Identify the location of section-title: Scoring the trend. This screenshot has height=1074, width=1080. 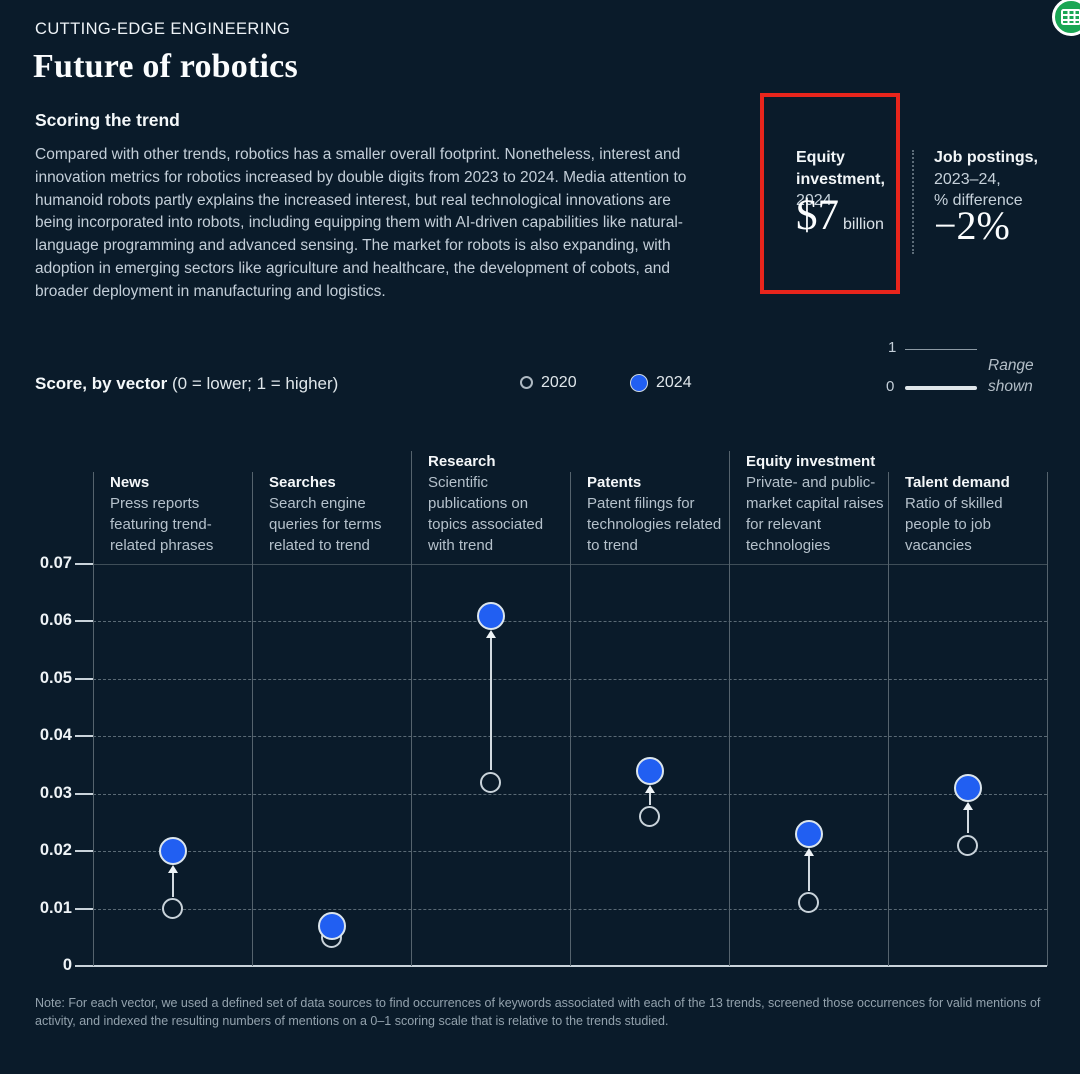
(107, 120).